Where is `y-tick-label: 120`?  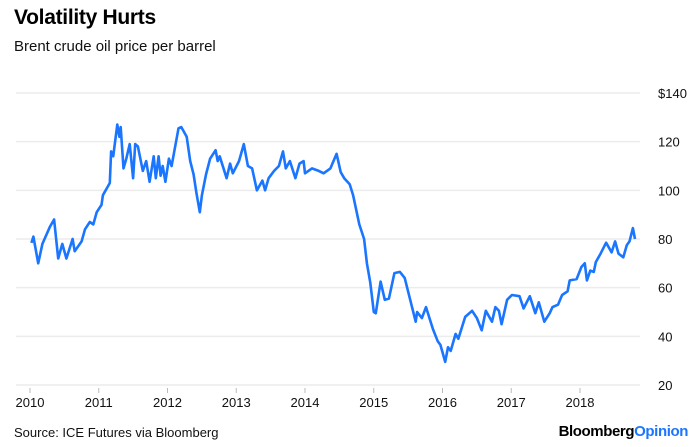 y-tick-label: 120 is located at coordinates (669, 142).